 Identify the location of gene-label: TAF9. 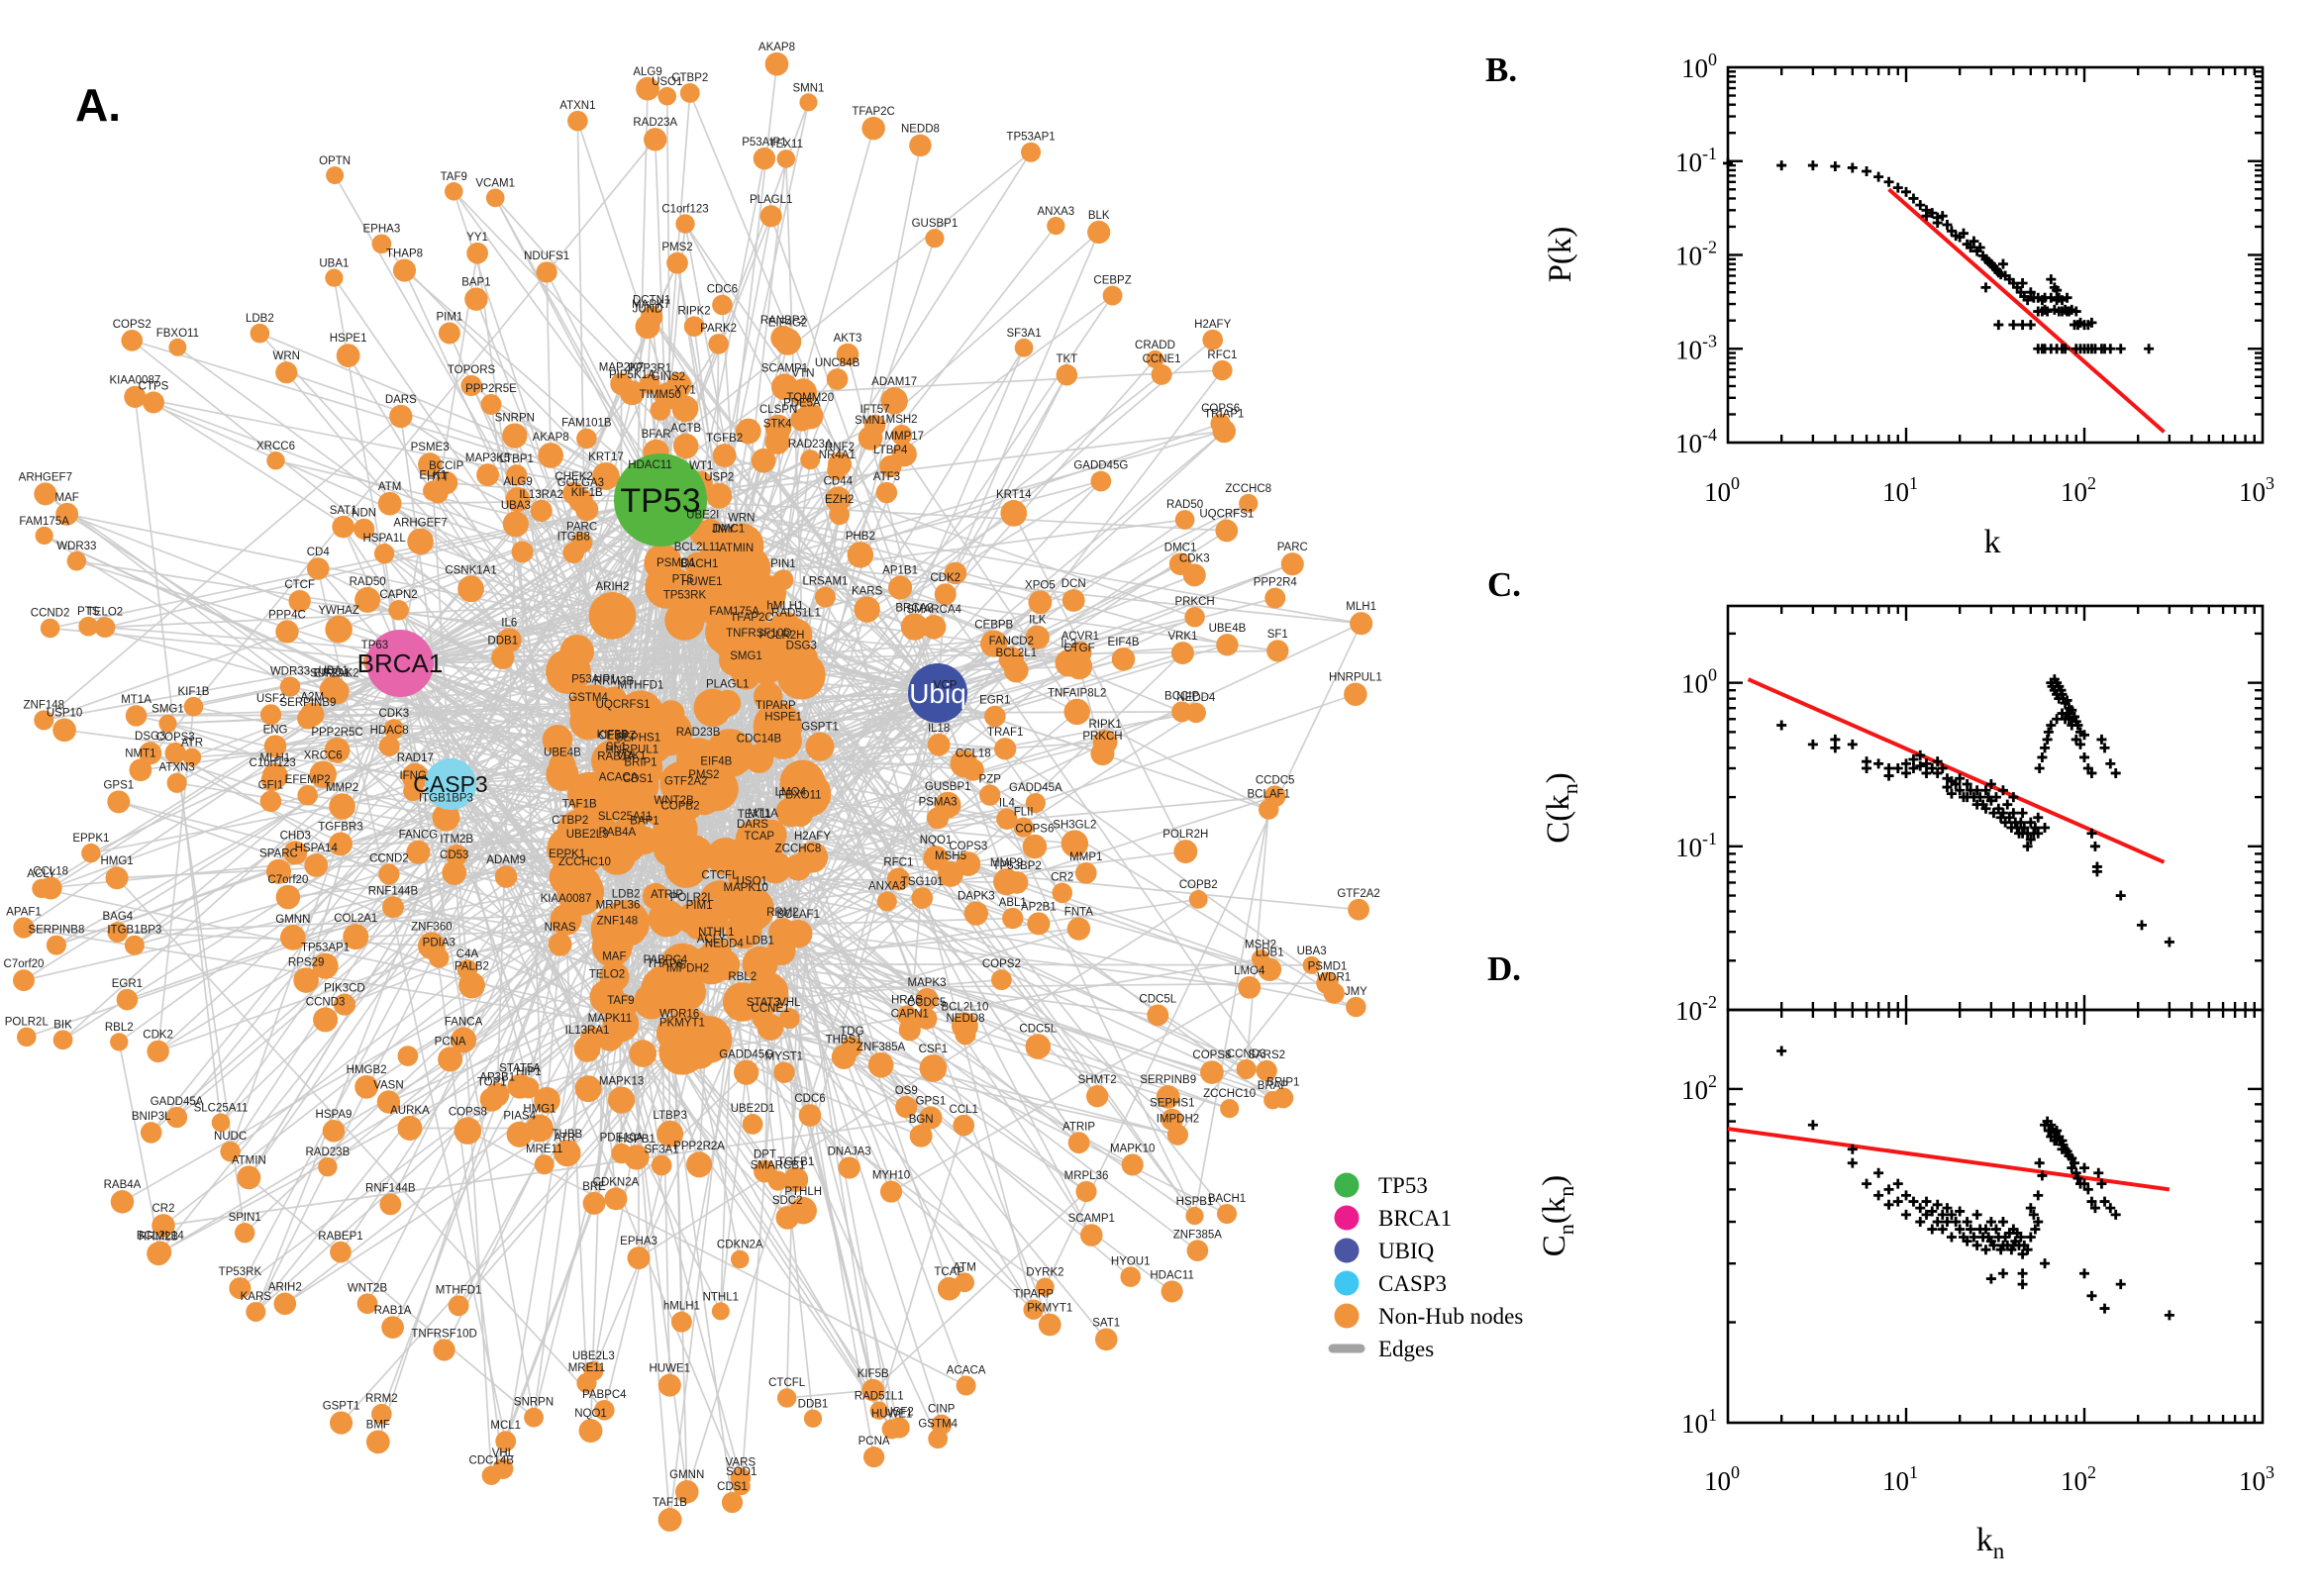
(454, 177).